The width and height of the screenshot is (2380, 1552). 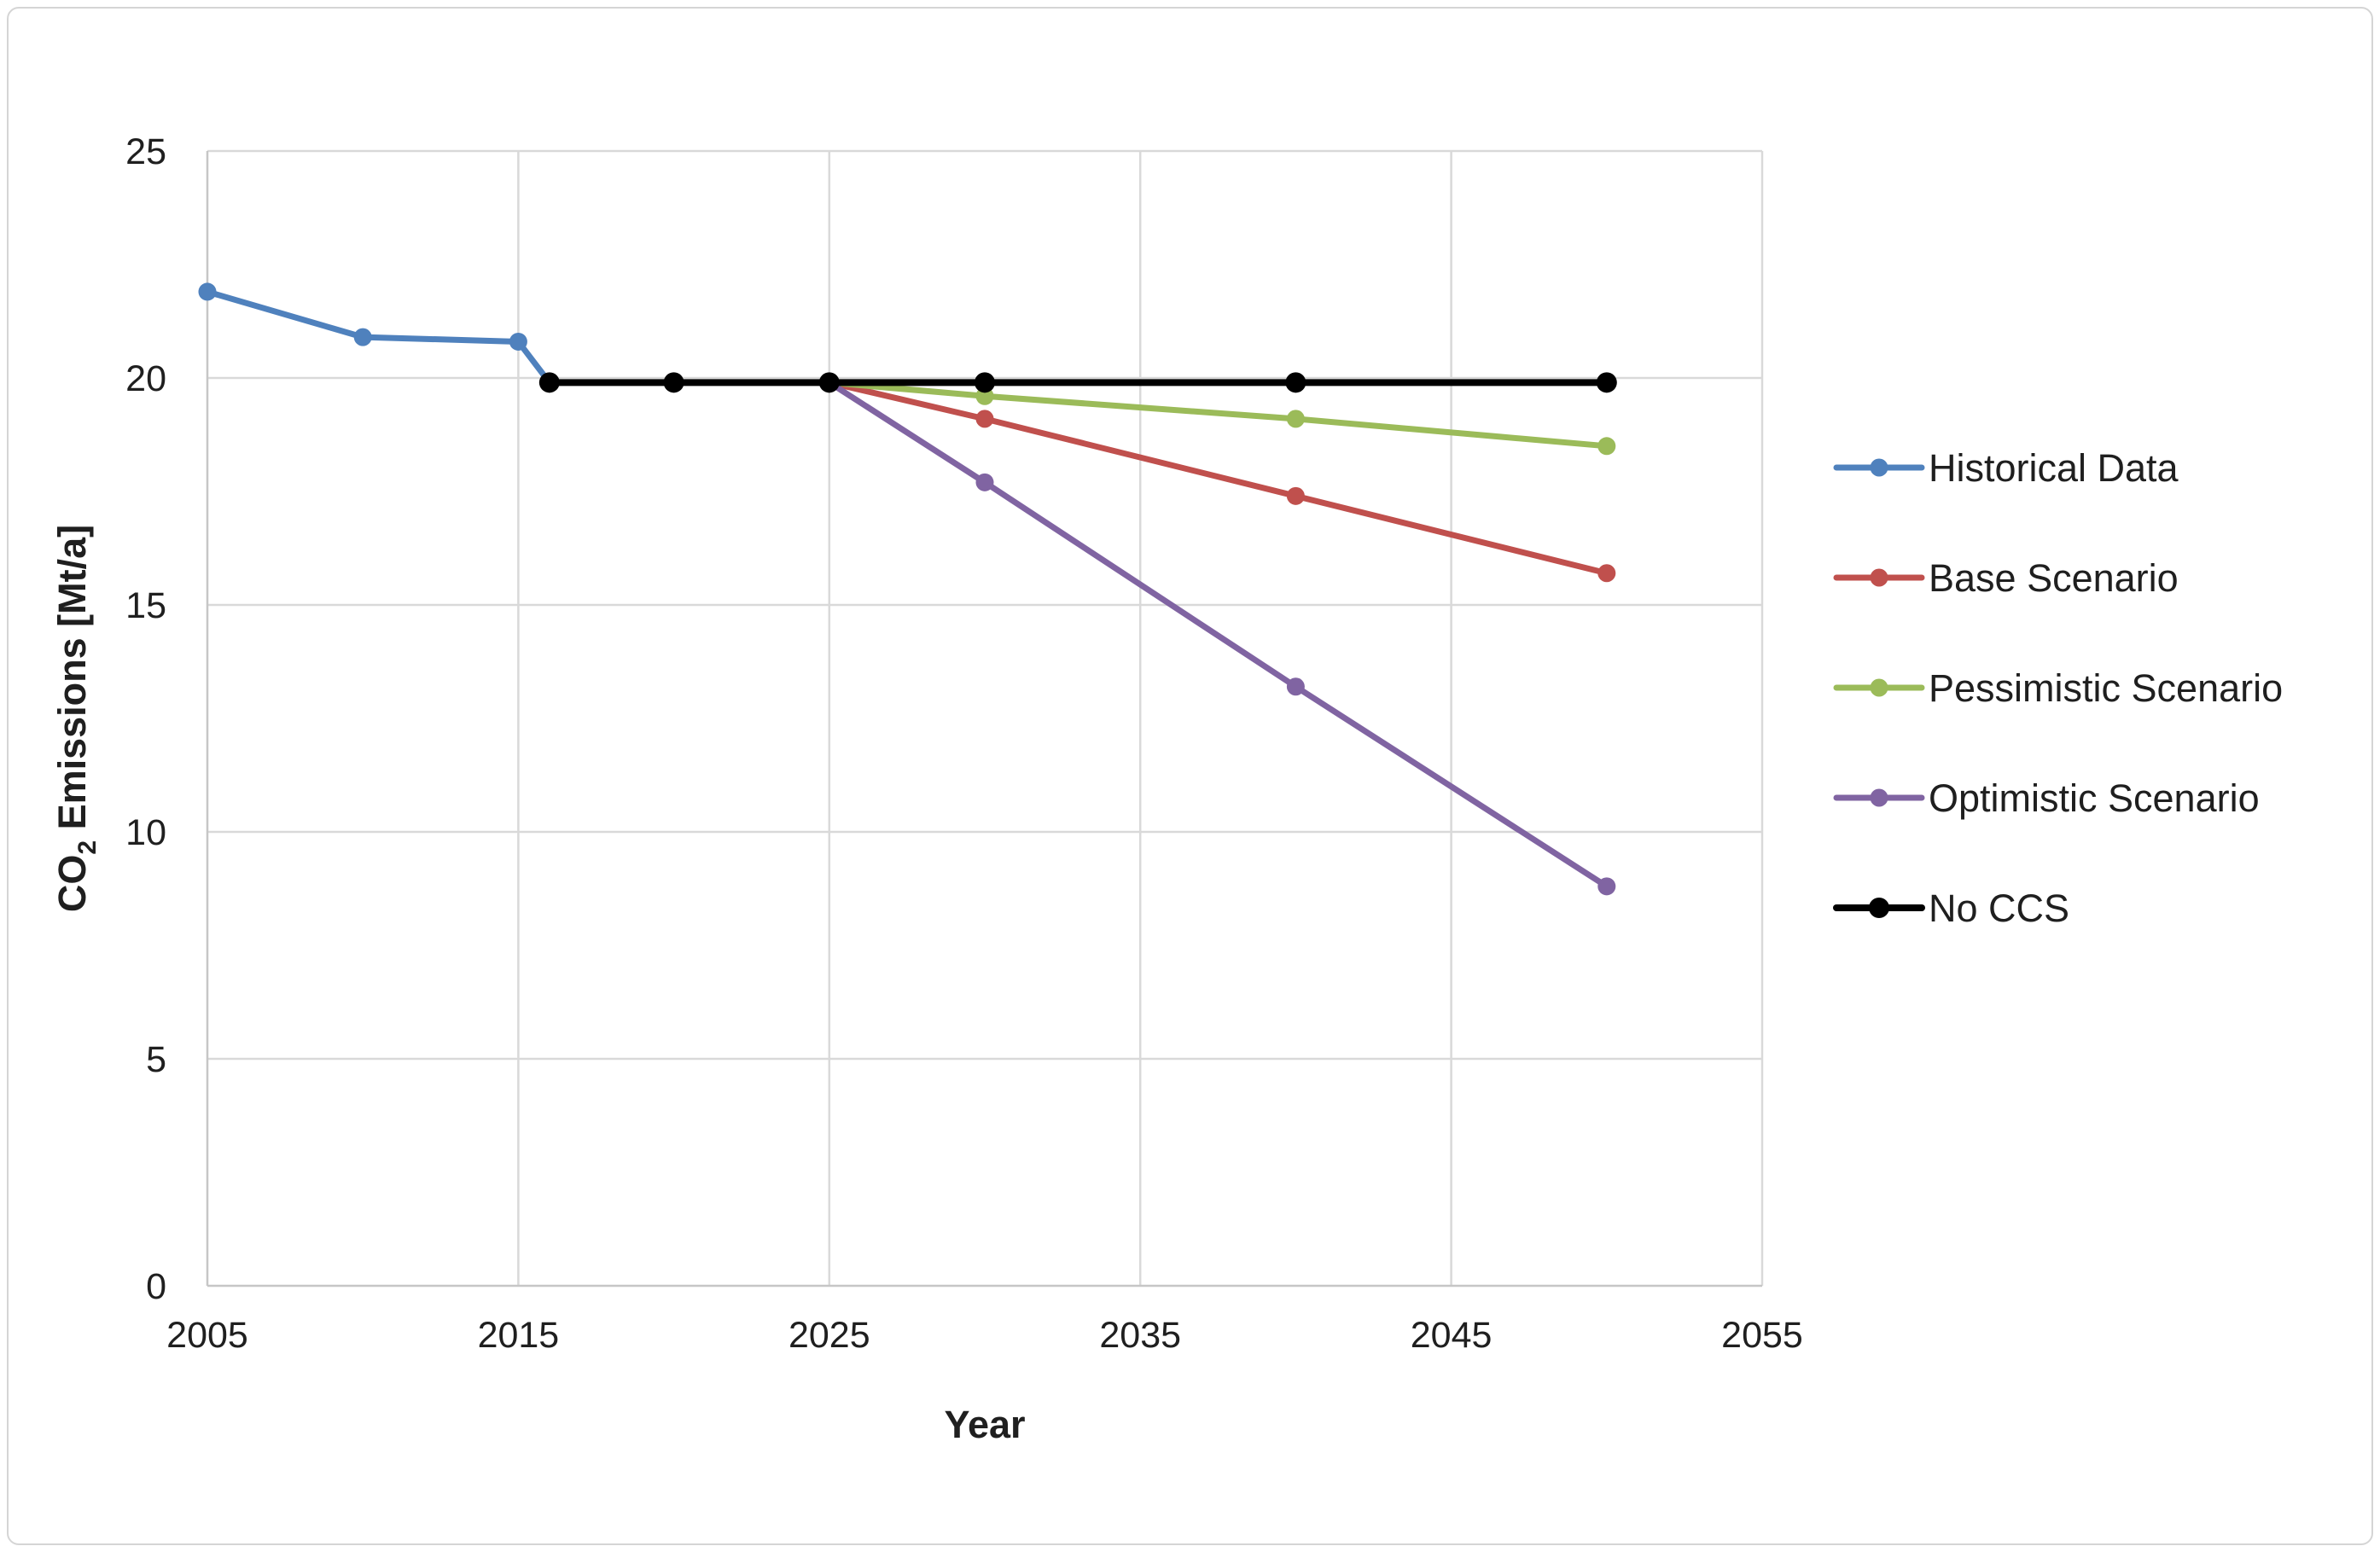 I want to click on legend-item-no-ccs: No CCS, so click(x=1951, y=908).